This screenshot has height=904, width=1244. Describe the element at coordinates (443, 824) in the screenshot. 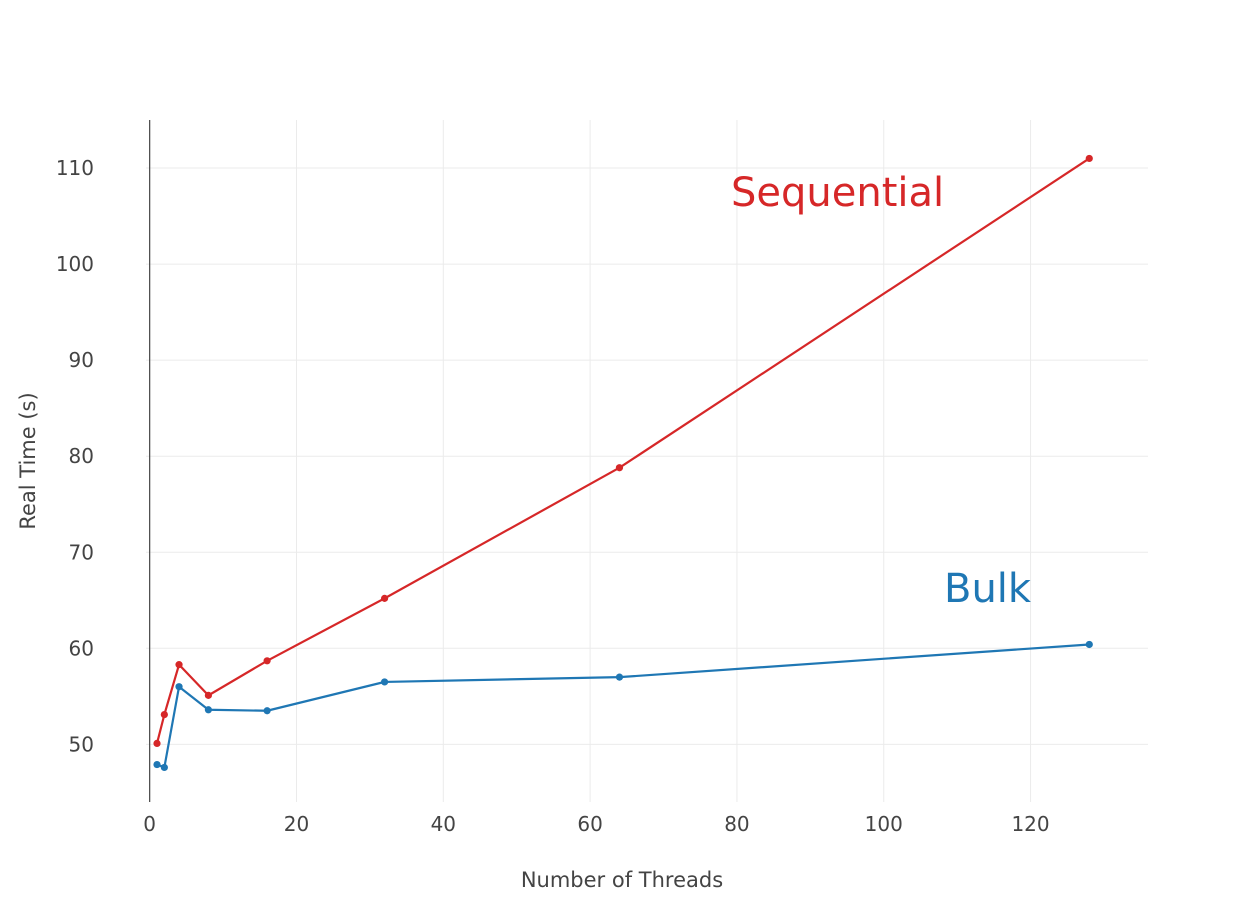

I see `x-tick-label: 40` at that location.